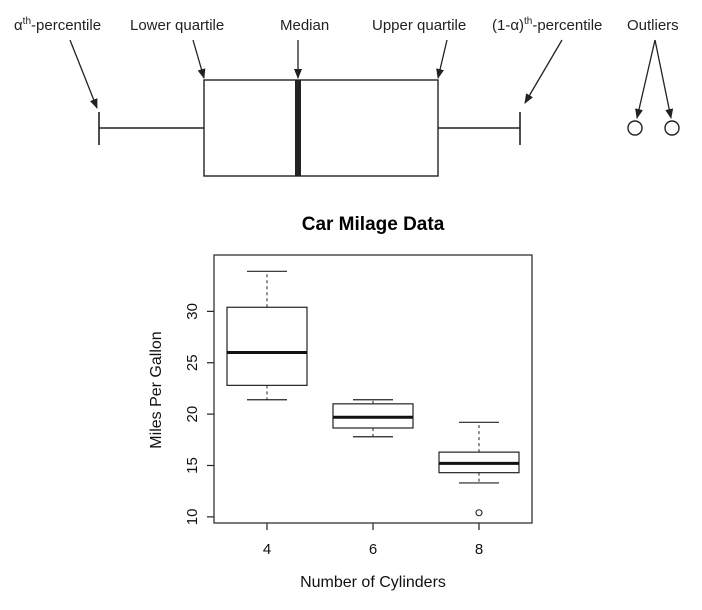 The width and height of the screenshot is (702, 610). I want to click on y-tick-label-10: 10, so click(192, 517).